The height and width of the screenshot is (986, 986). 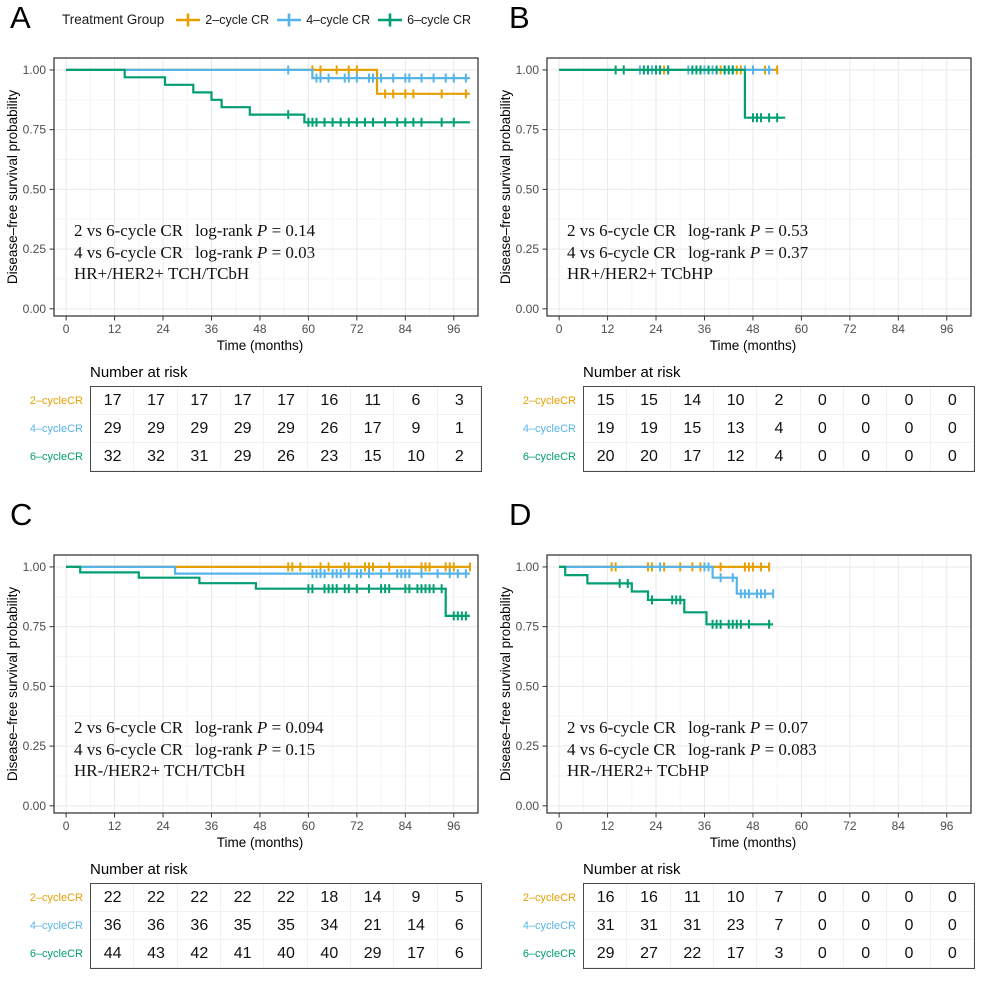 What do you see at coordinates (35, 249) in the screenshot?
I see `y-tick-label: 0.25` at bounding box center [35, 249].